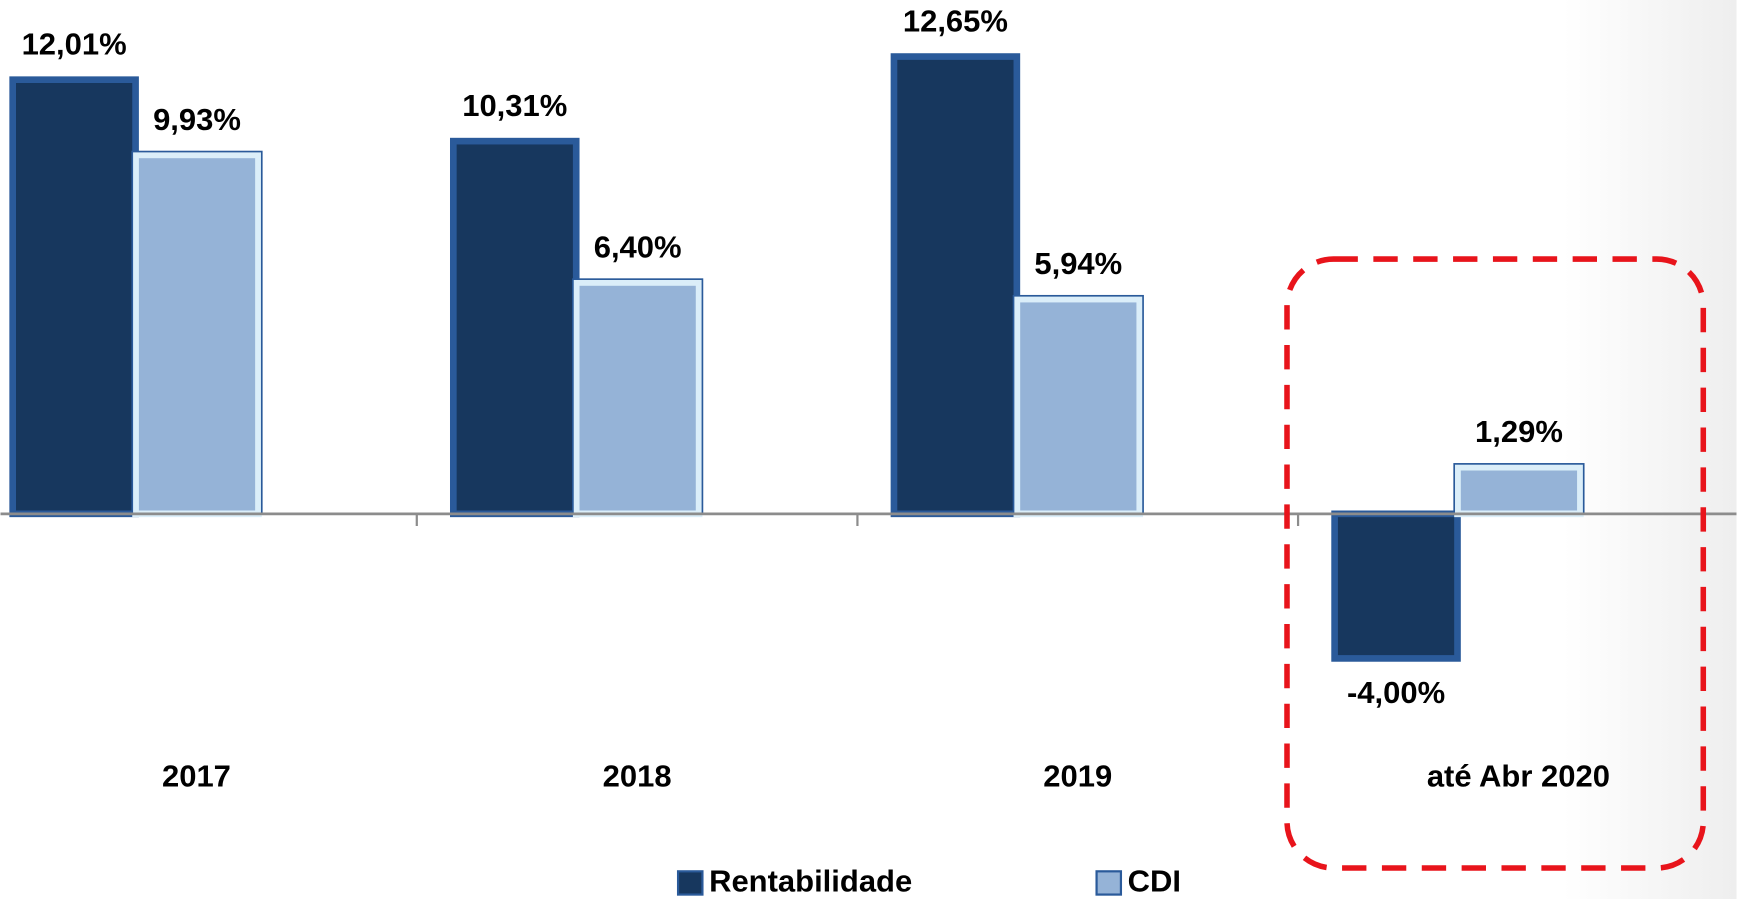 This screenshot has height=899, width=1737. What do you see at coordinates (1518, 776) in the screenshot?
I see `x-tick-label: até Abr 2020` at bounding box center [1518, 776].